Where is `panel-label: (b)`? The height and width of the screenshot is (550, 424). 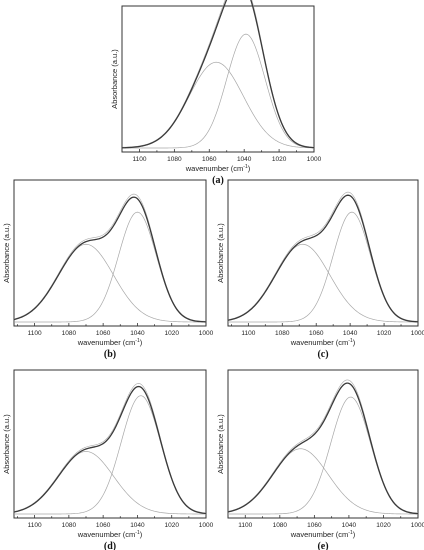 panel-label: (b) is located at coordinates (110, 354).